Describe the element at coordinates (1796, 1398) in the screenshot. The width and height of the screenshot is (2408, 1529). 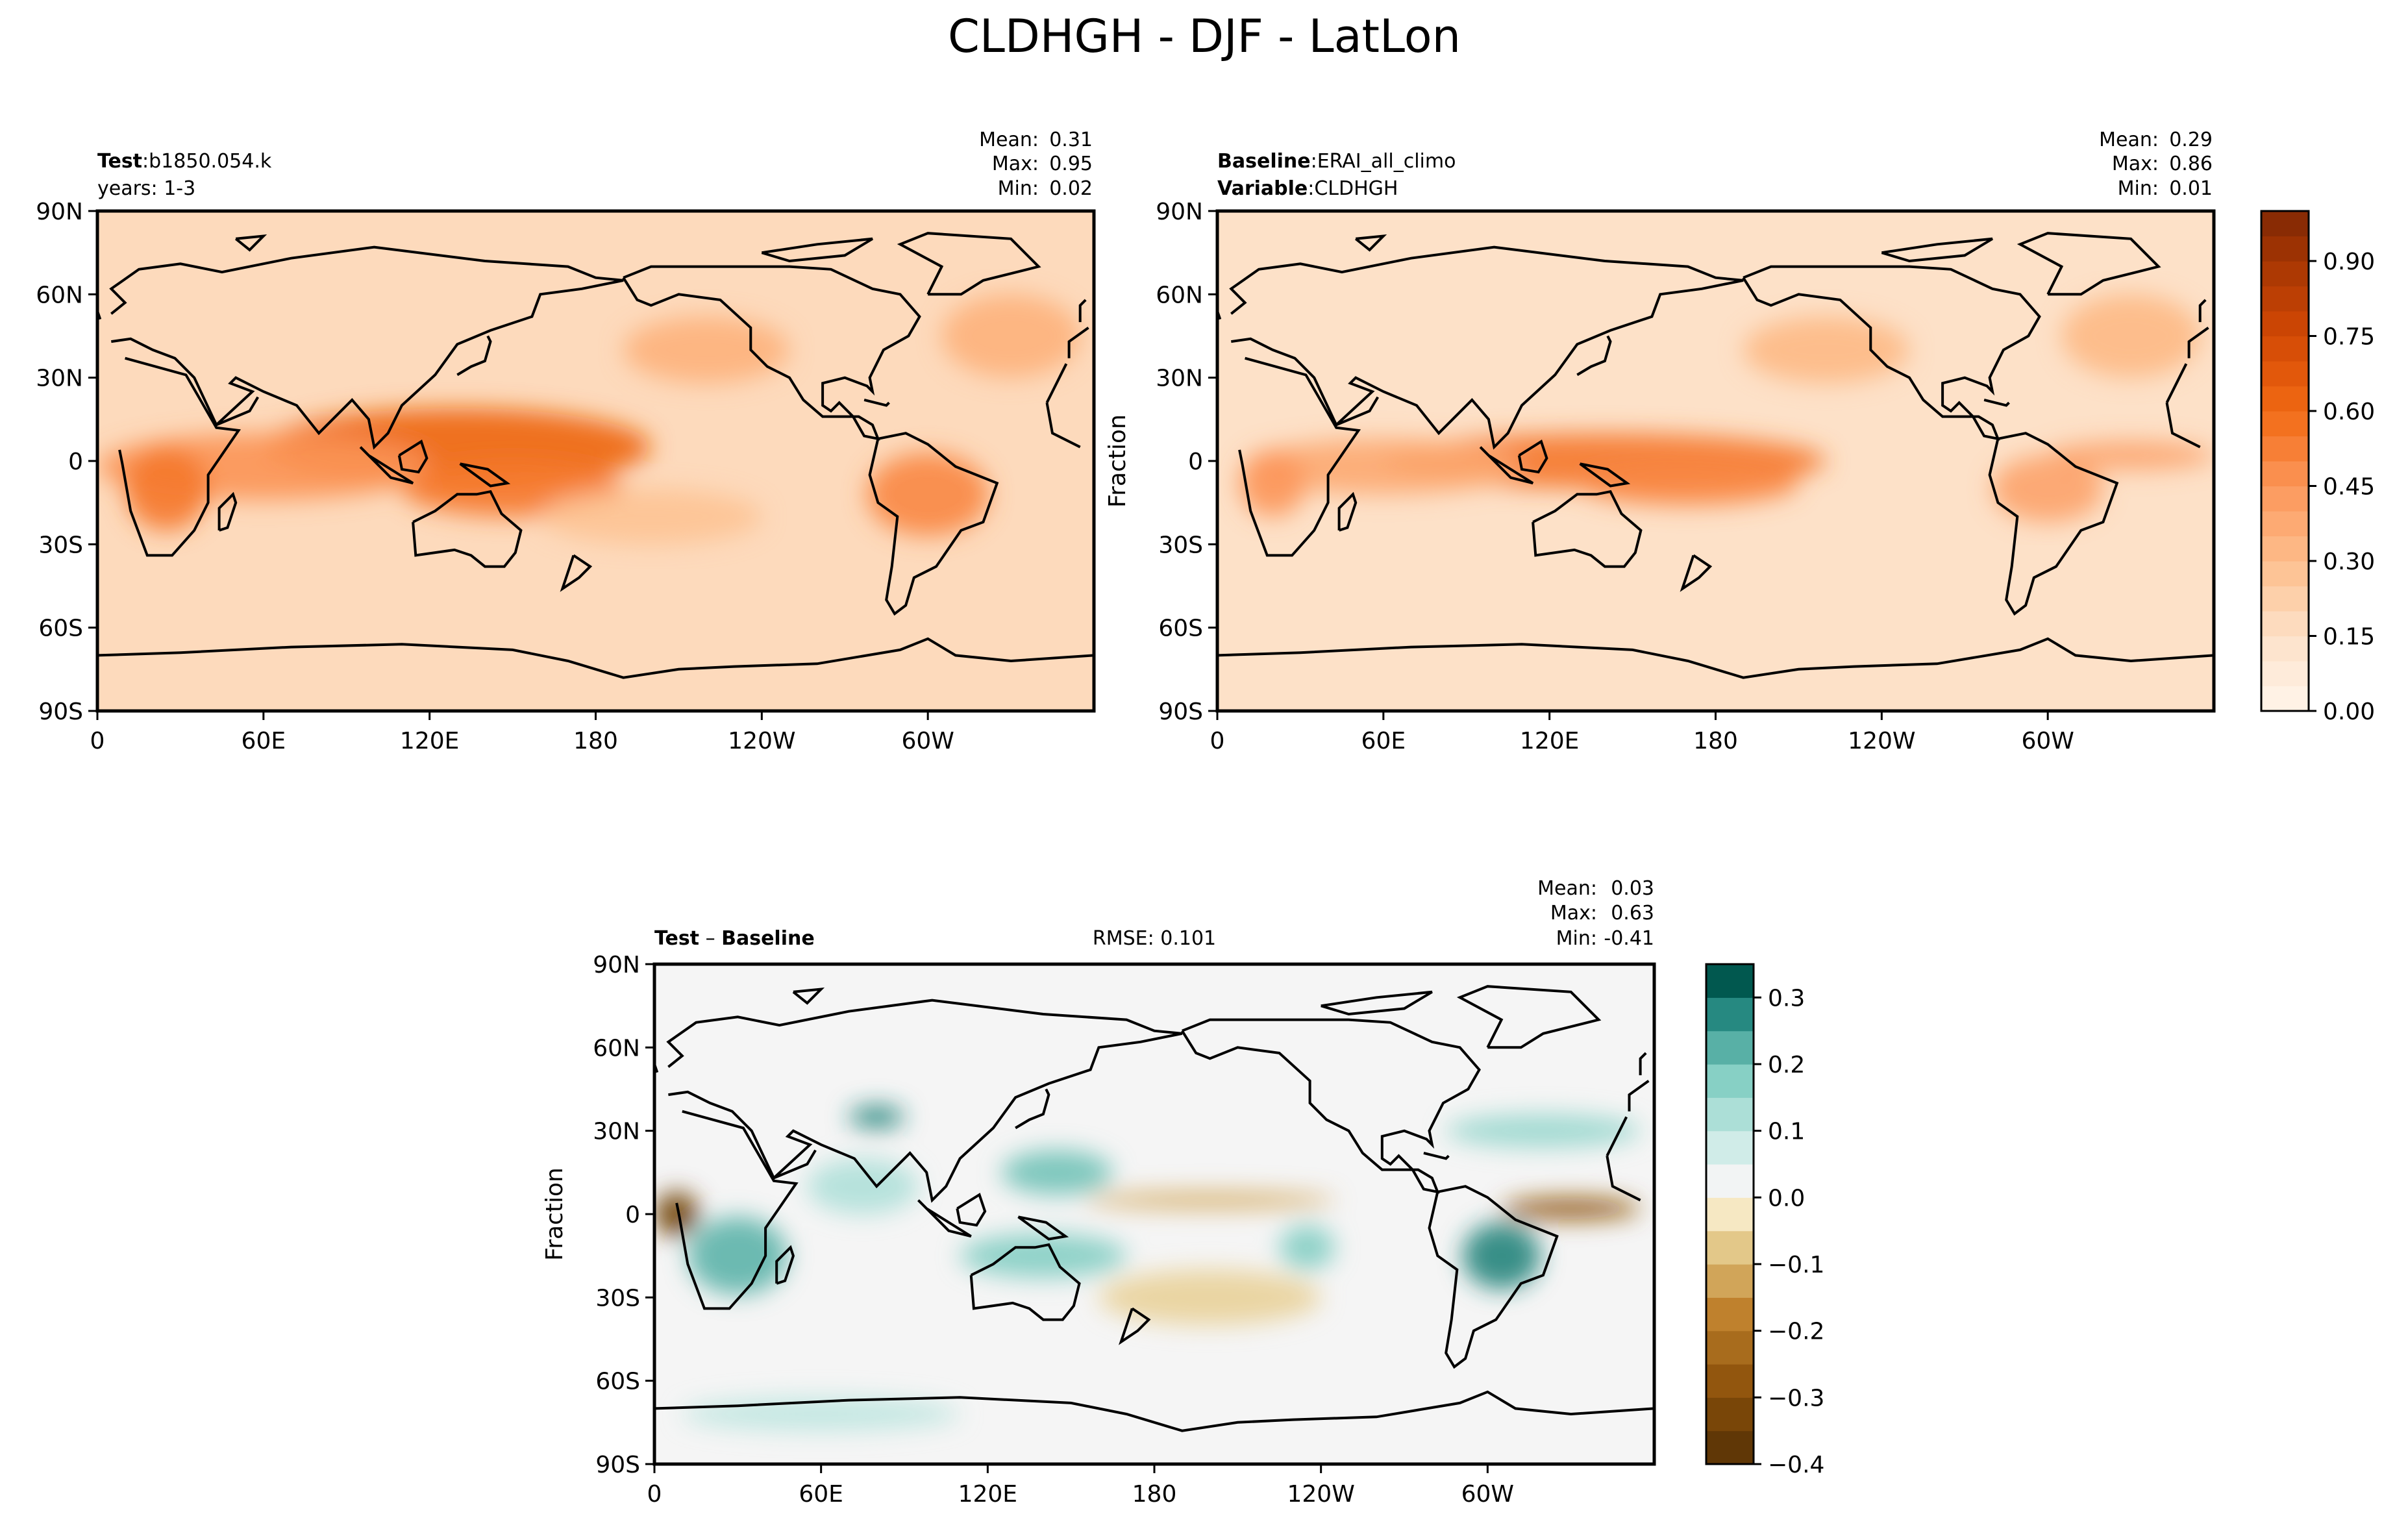
I see `colorbar-tick-label: −0.3` at that location.